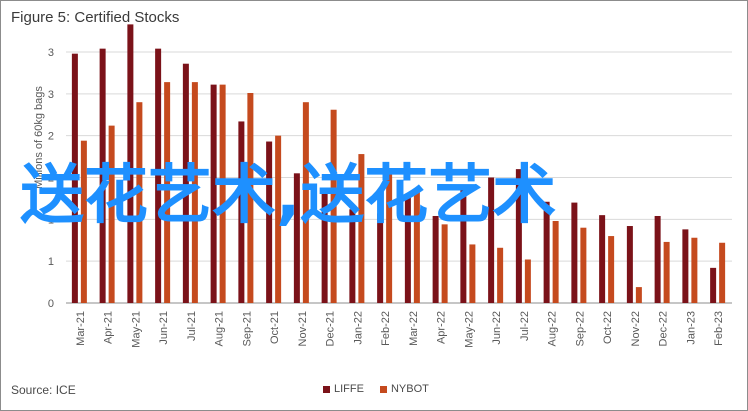  What do you see at coordinates (81, 328) in the screenshot?
I see `x-tick-label: Mar-21` at bounding box center [81, 328].